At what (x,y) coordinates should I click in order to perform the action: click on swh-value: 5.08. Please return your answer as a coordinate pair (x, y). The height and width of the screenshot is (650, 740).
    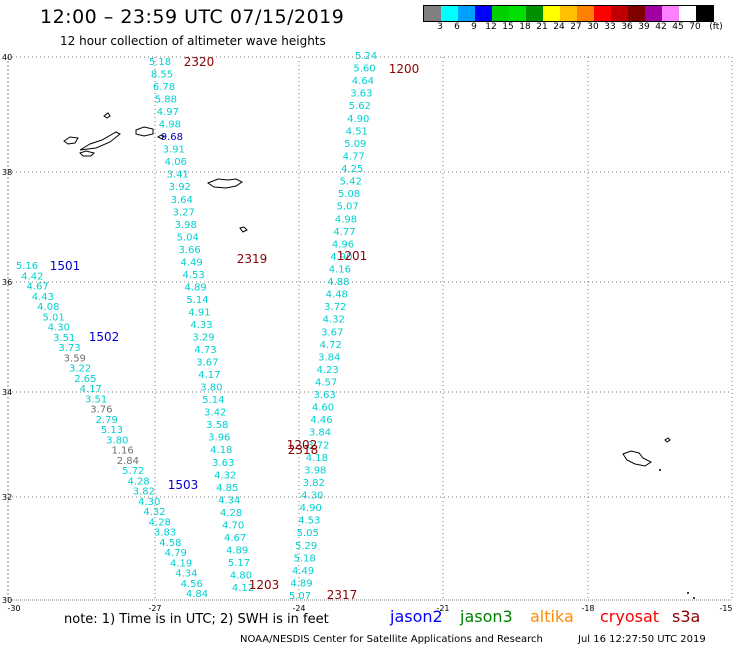
    Looking at the image, I should click on (349, 194).